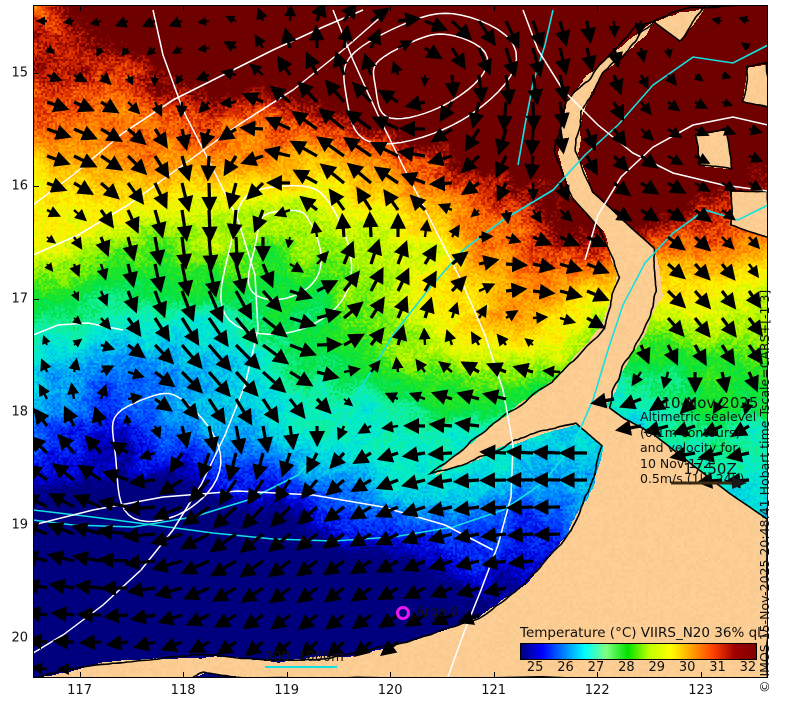 The width and height of the screenshot is (800, 710). Describe the element at coordinates (427, 612) in the screenshot. I see `argo-float-marker: Argo 0` at that location.